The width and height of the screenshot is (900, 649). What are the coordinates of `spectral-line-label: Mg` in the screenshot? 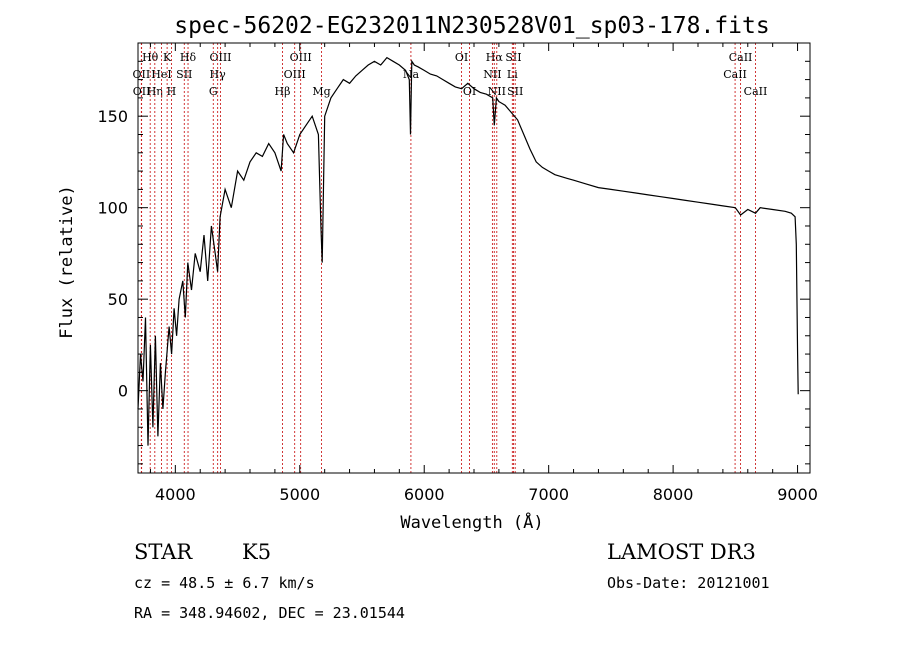 It's located at (321, 91).